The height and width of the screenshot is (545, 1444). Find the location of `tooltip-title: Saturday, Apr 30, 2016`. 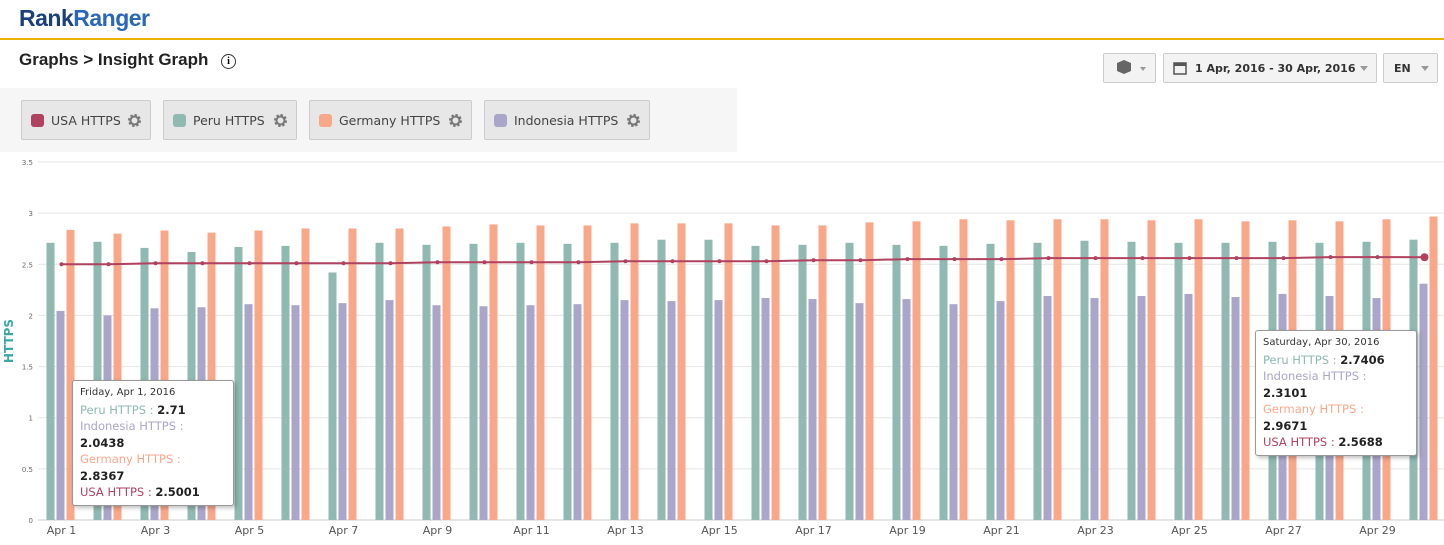

tooltip-title: Saturday, Apr 30, 2016 is located at coordinates (1321, 342).